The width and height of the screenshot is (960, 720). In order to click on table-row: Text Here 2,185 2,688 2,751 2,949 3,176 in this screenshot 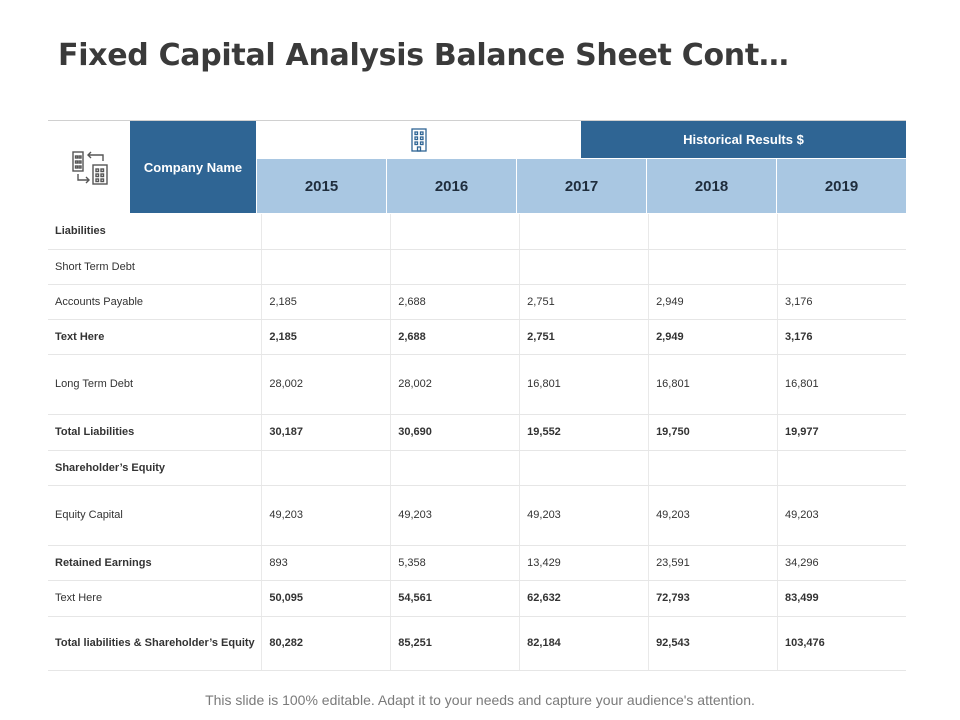, I will do `click(477, 337)`.